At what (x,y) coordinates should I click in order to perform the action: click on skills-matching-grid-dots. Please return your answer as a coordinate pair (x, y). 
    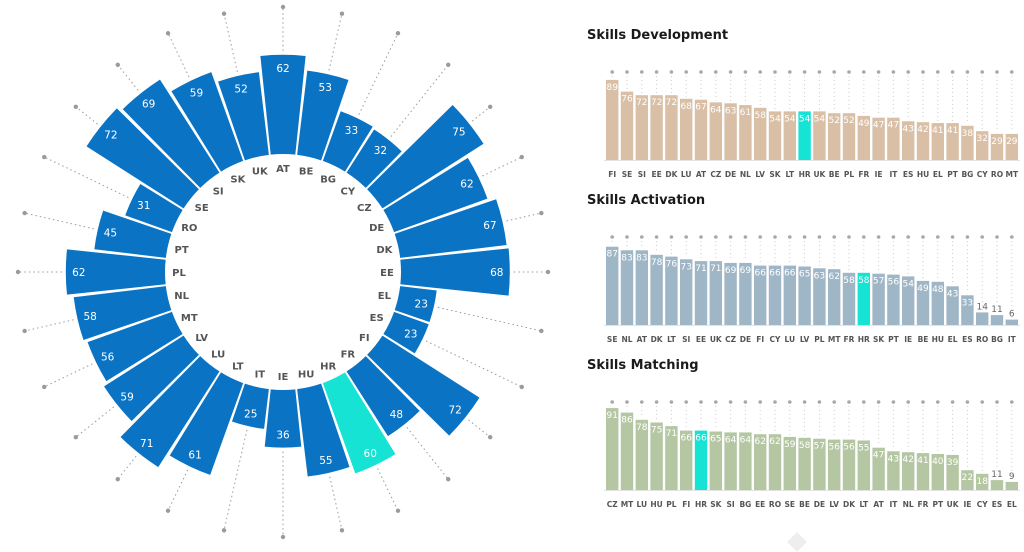
    Looking at the image, I should click on (812, 440).